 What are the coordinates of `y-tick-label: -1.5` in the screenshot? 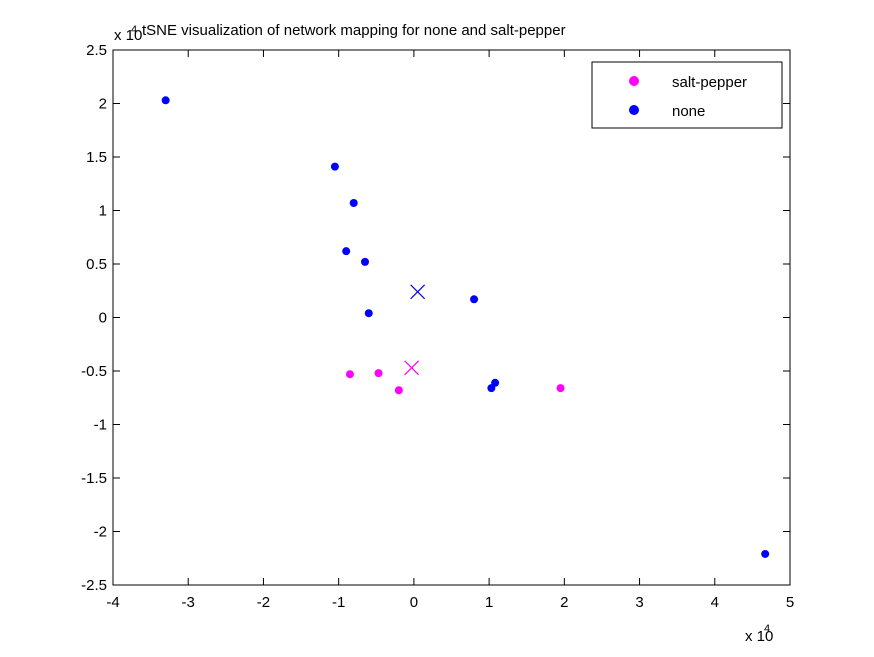 It's located at (94, 478).